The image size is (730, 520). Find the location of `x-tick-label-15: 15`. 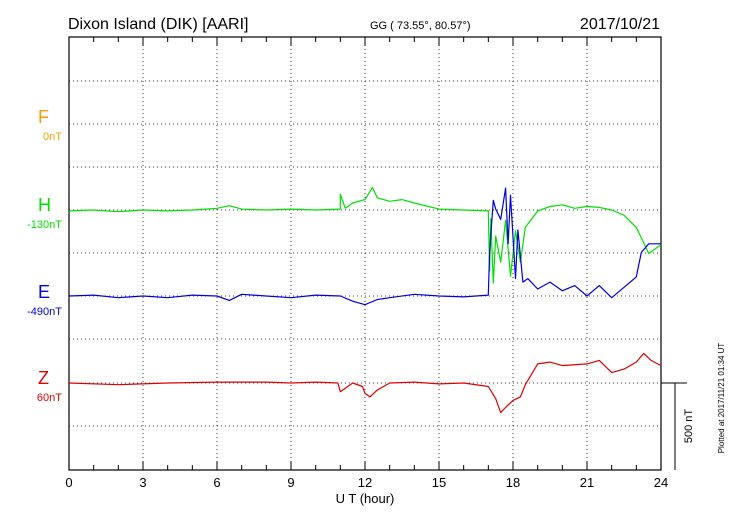

x-tick-label-15: 15 is located at coordinates (439, 482).